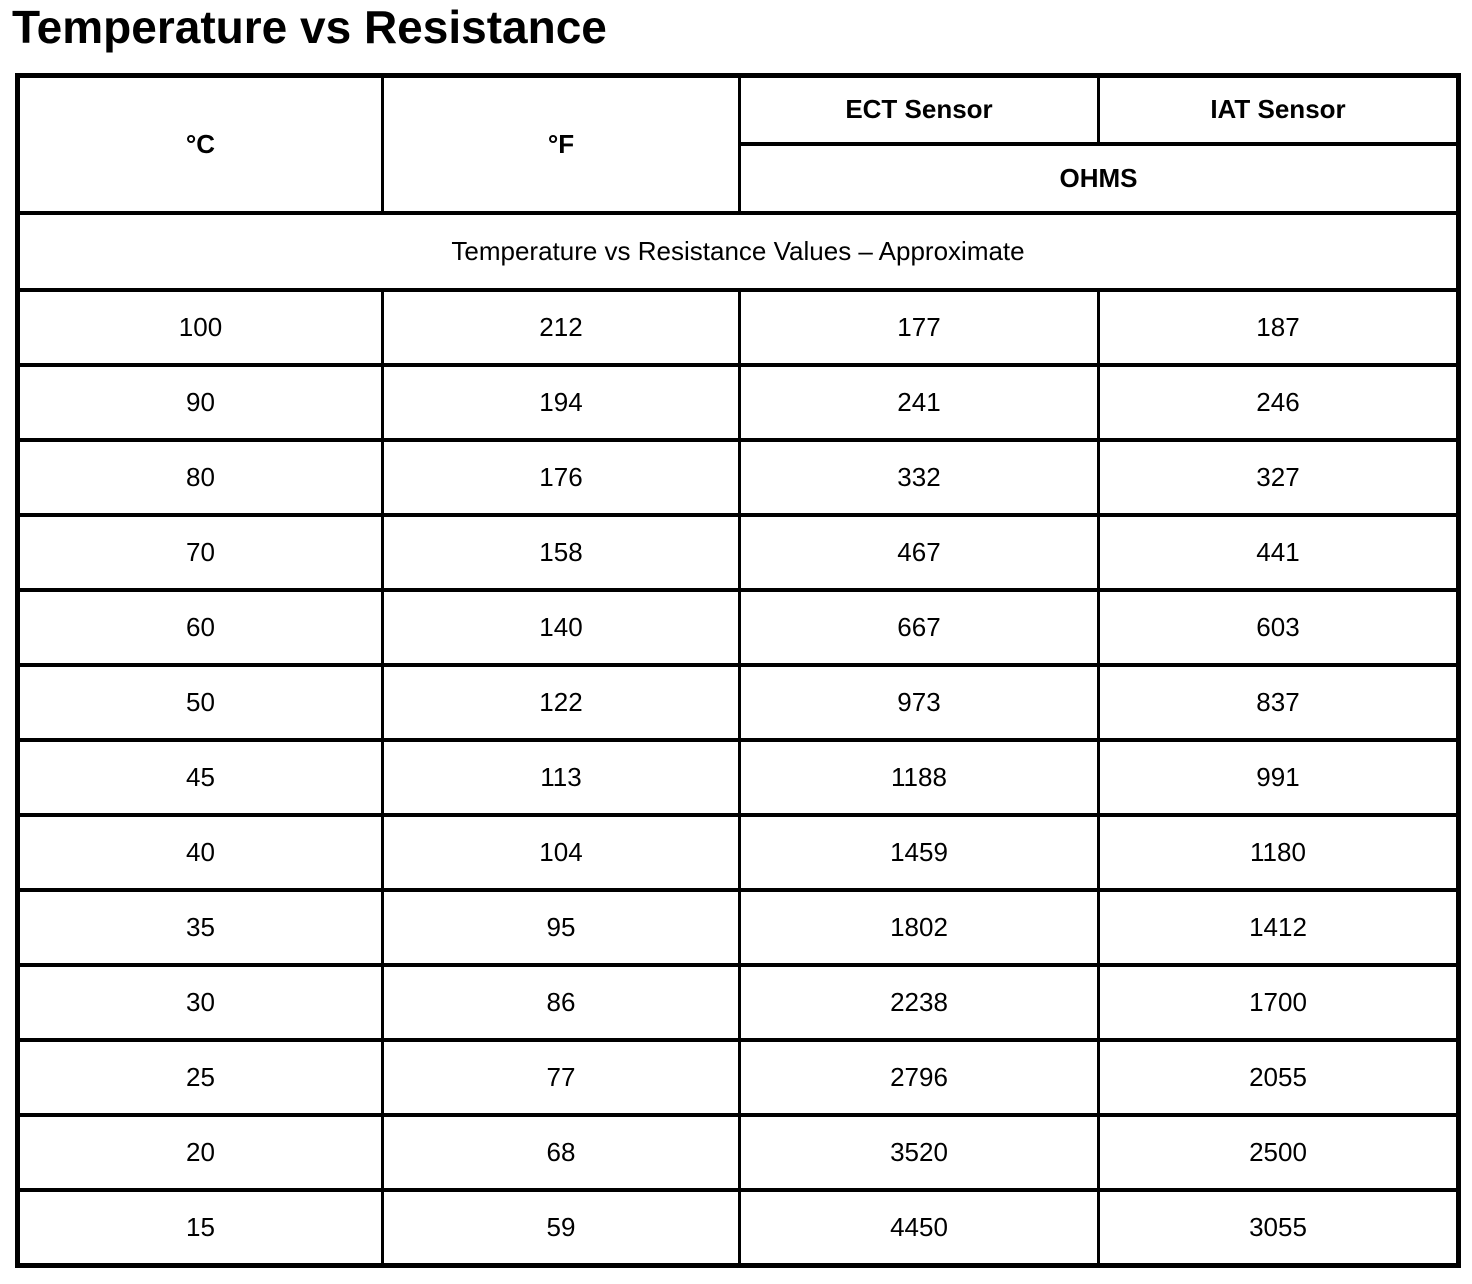 The height and width of the screenshot is (1284, 1472). I want to click on cell-fahrenheit: 95, so click(561, 928).